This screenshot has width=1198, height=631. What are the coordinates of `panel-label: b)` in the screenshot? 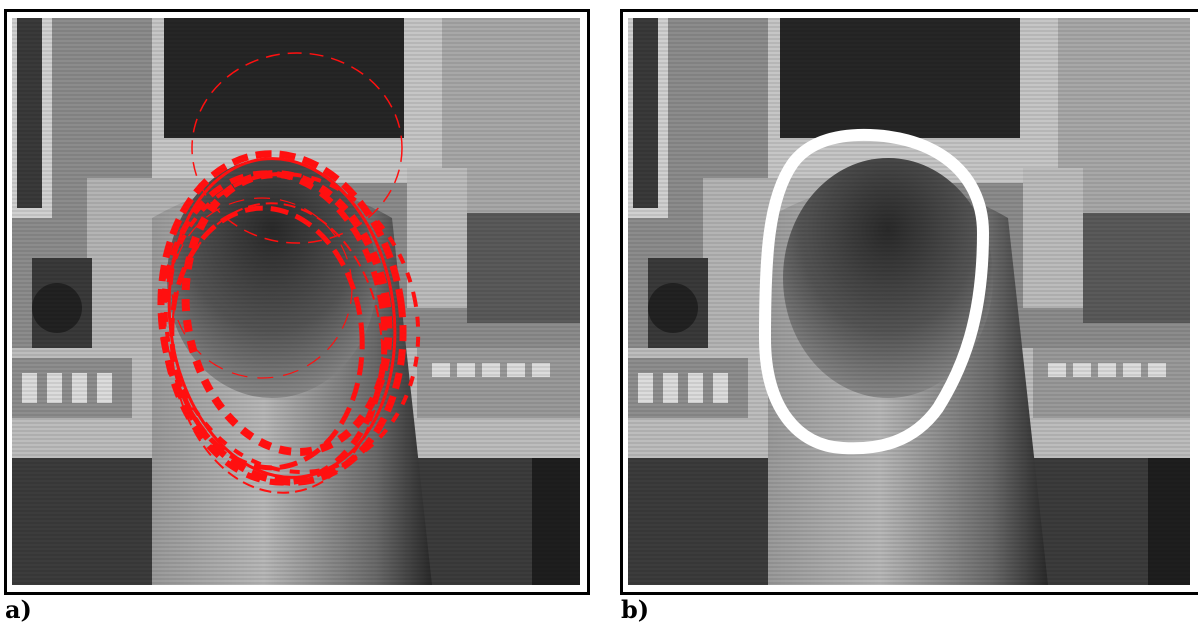 It's located at (635, 609).